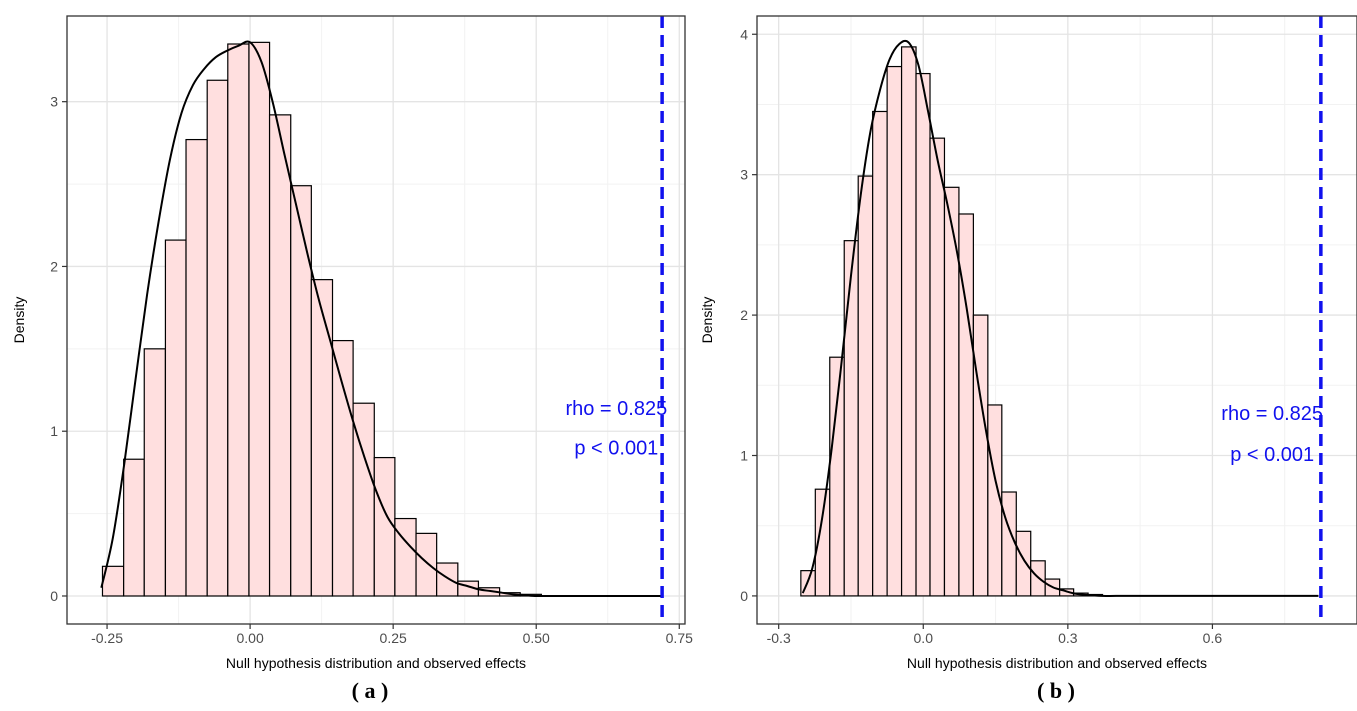  I want to click on x-tick-label: 0.25, so click(393, 638).